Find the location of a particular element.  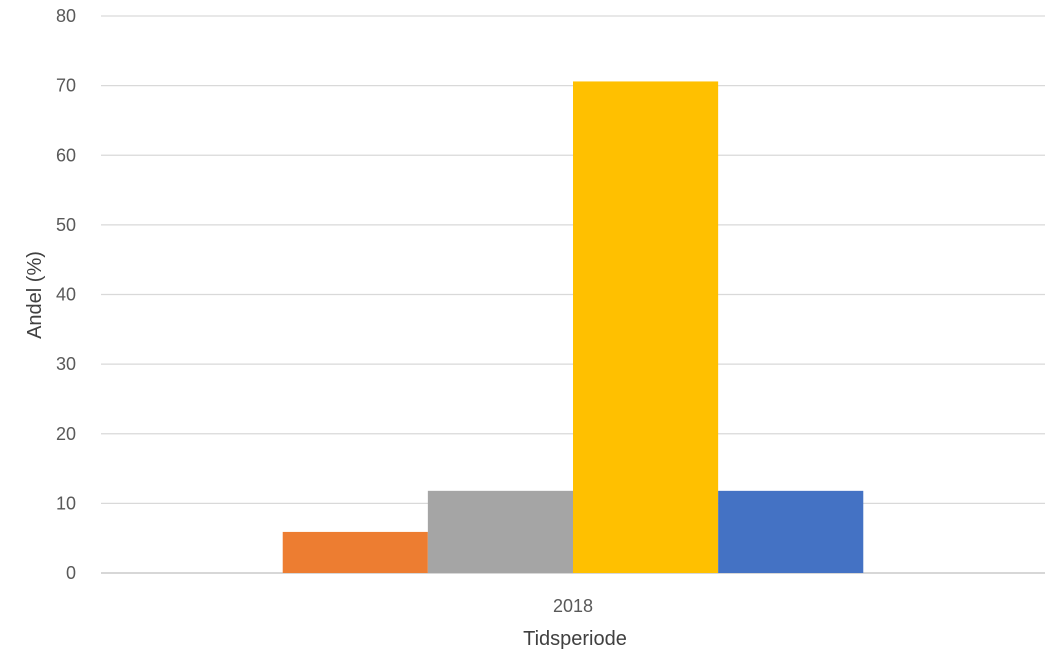

y-tick-label: 0 is located at coordinates (71, 573).